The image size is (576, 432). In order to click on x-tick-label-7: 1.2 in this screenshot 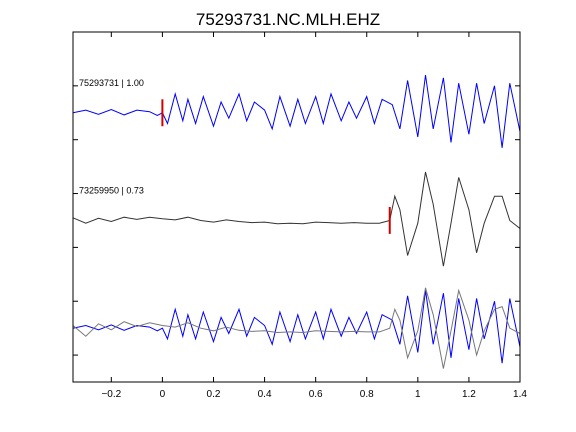, I will do `click(469, 394)`.